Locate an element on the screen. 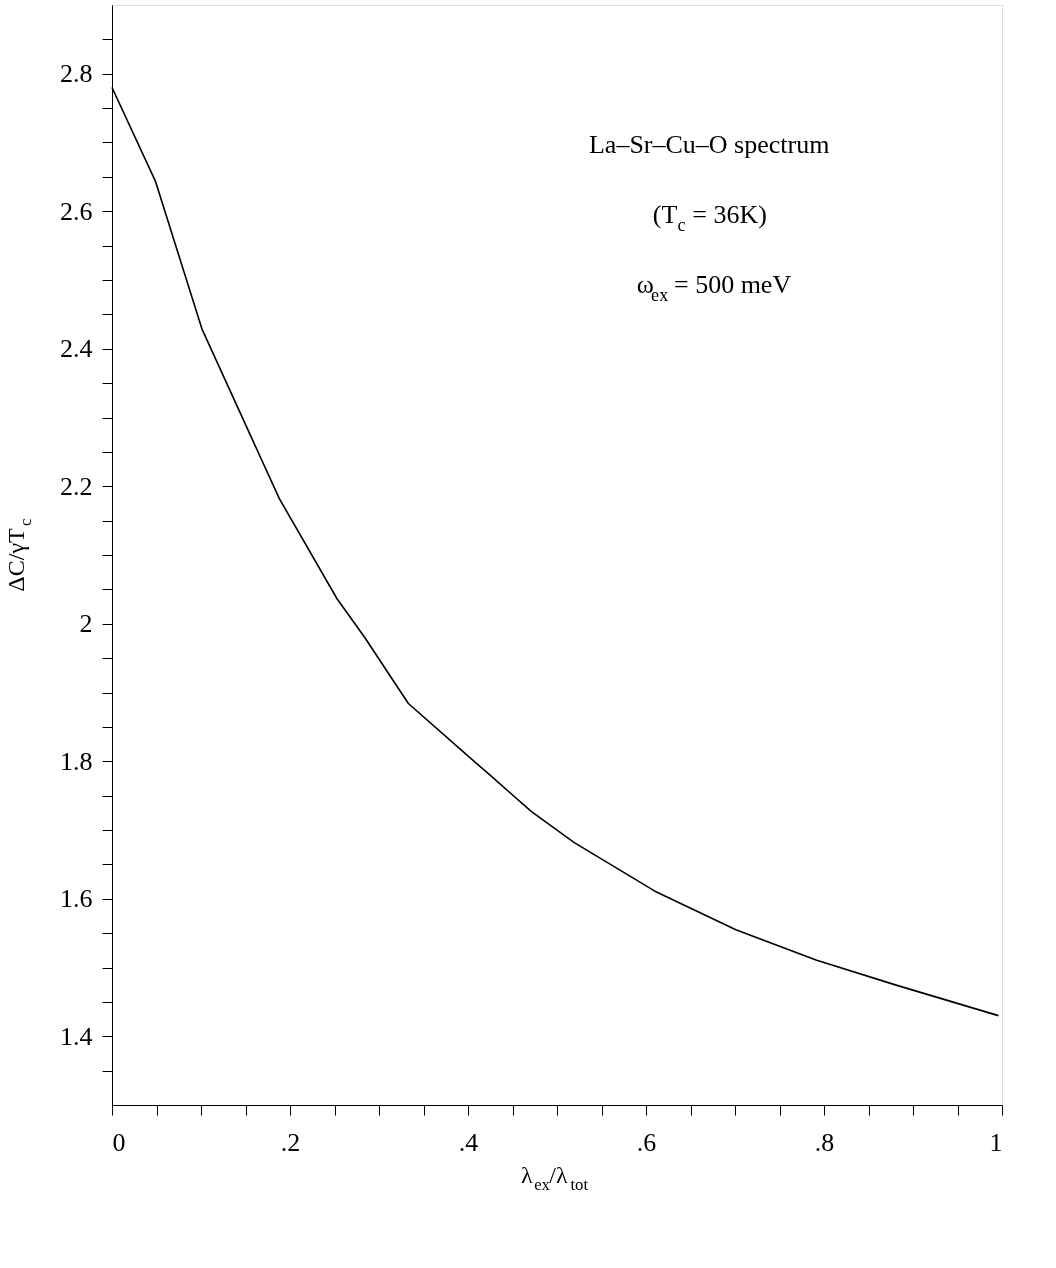 This screenshot has width=1056, height=1268. y-tick-label: 2.8 is located at coordinates (76, 74).